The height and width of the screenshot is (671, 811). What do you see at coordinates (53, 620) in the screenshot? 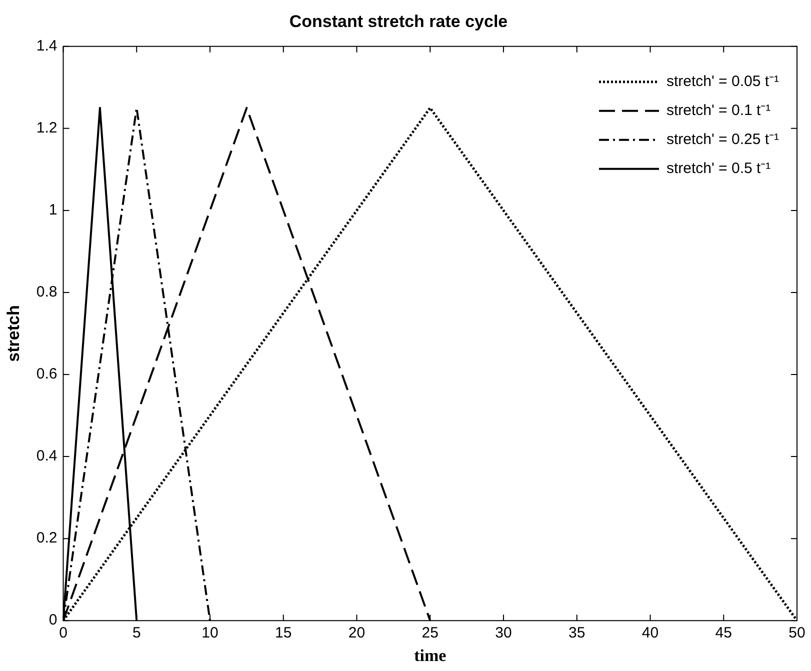
I see `y-tick-label: 0` at bounding box center [53, 620].